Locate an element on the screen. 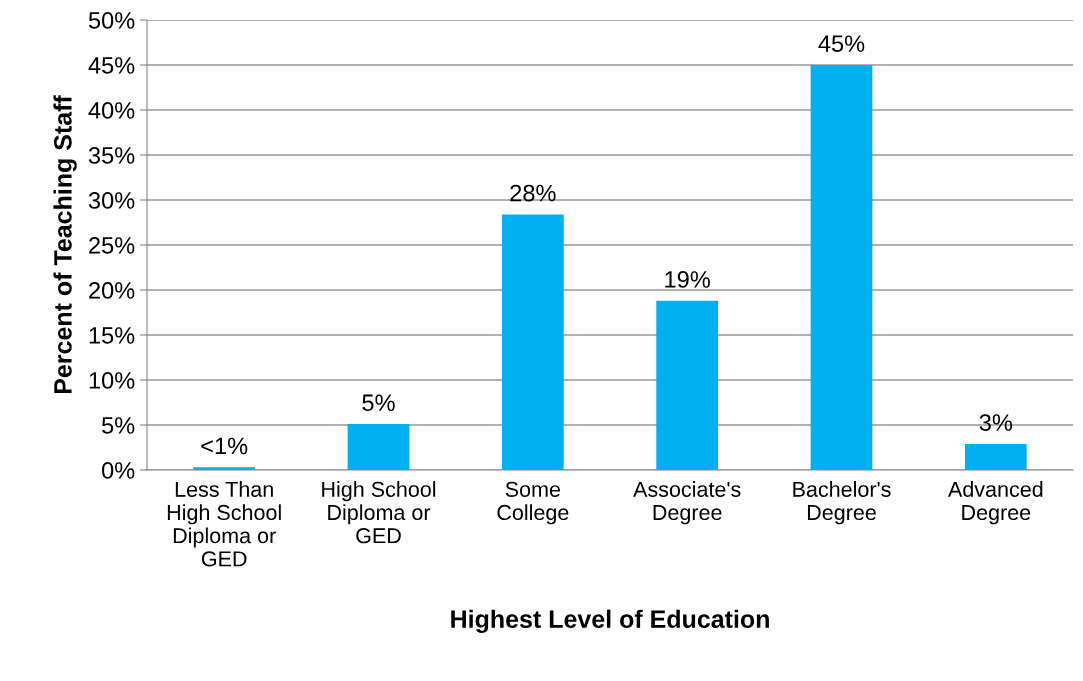 This screenshot has width=1083, height=681. data-label: 45% is located at coordinates (841, 43).